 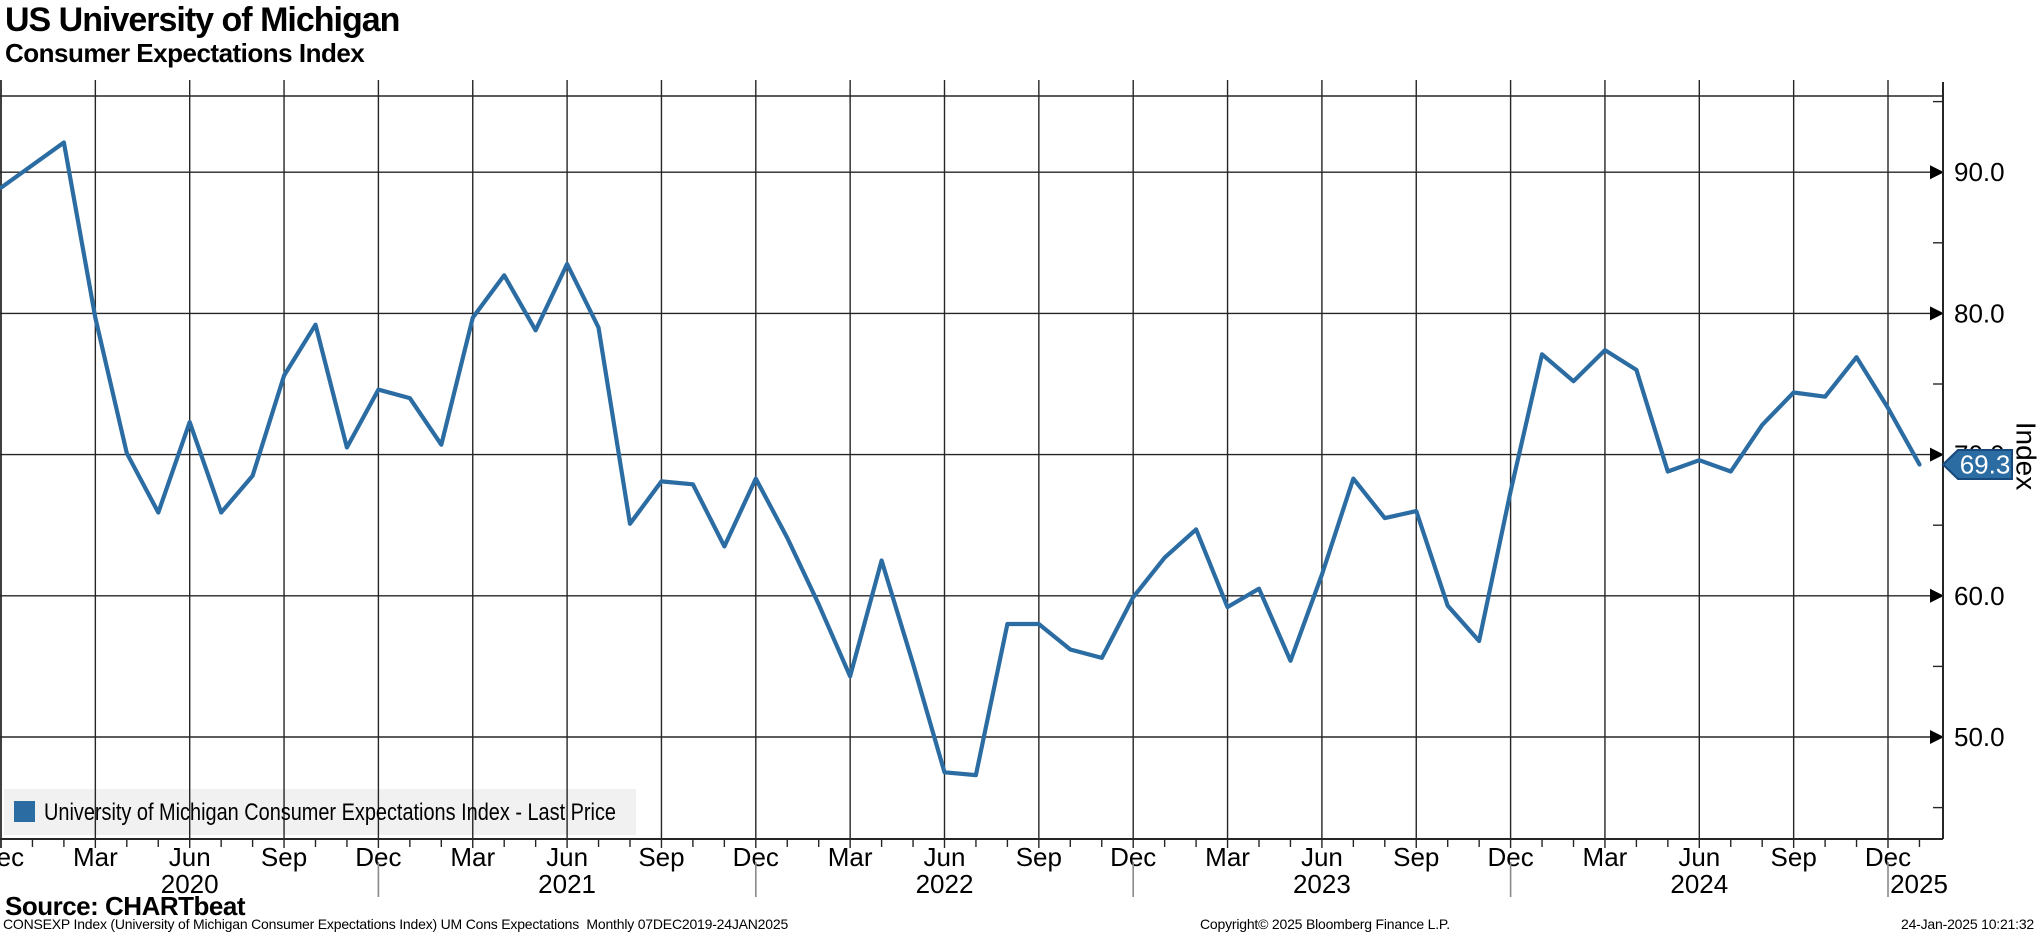 What do you see at coordinates (1699, 884) in the screenshot?
I see `x-axis-year-label: 2024` at bounding box center [1699, 884].